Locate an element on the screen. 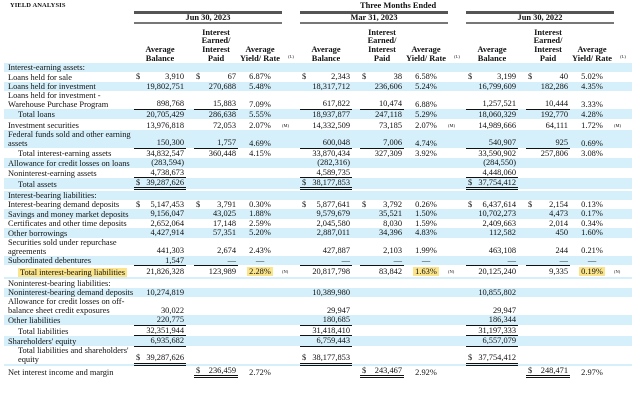 Image resolution: width=640 pixels, height=419 pixels. row-label: Net interest income and margin is located at coordinates (61, 372).